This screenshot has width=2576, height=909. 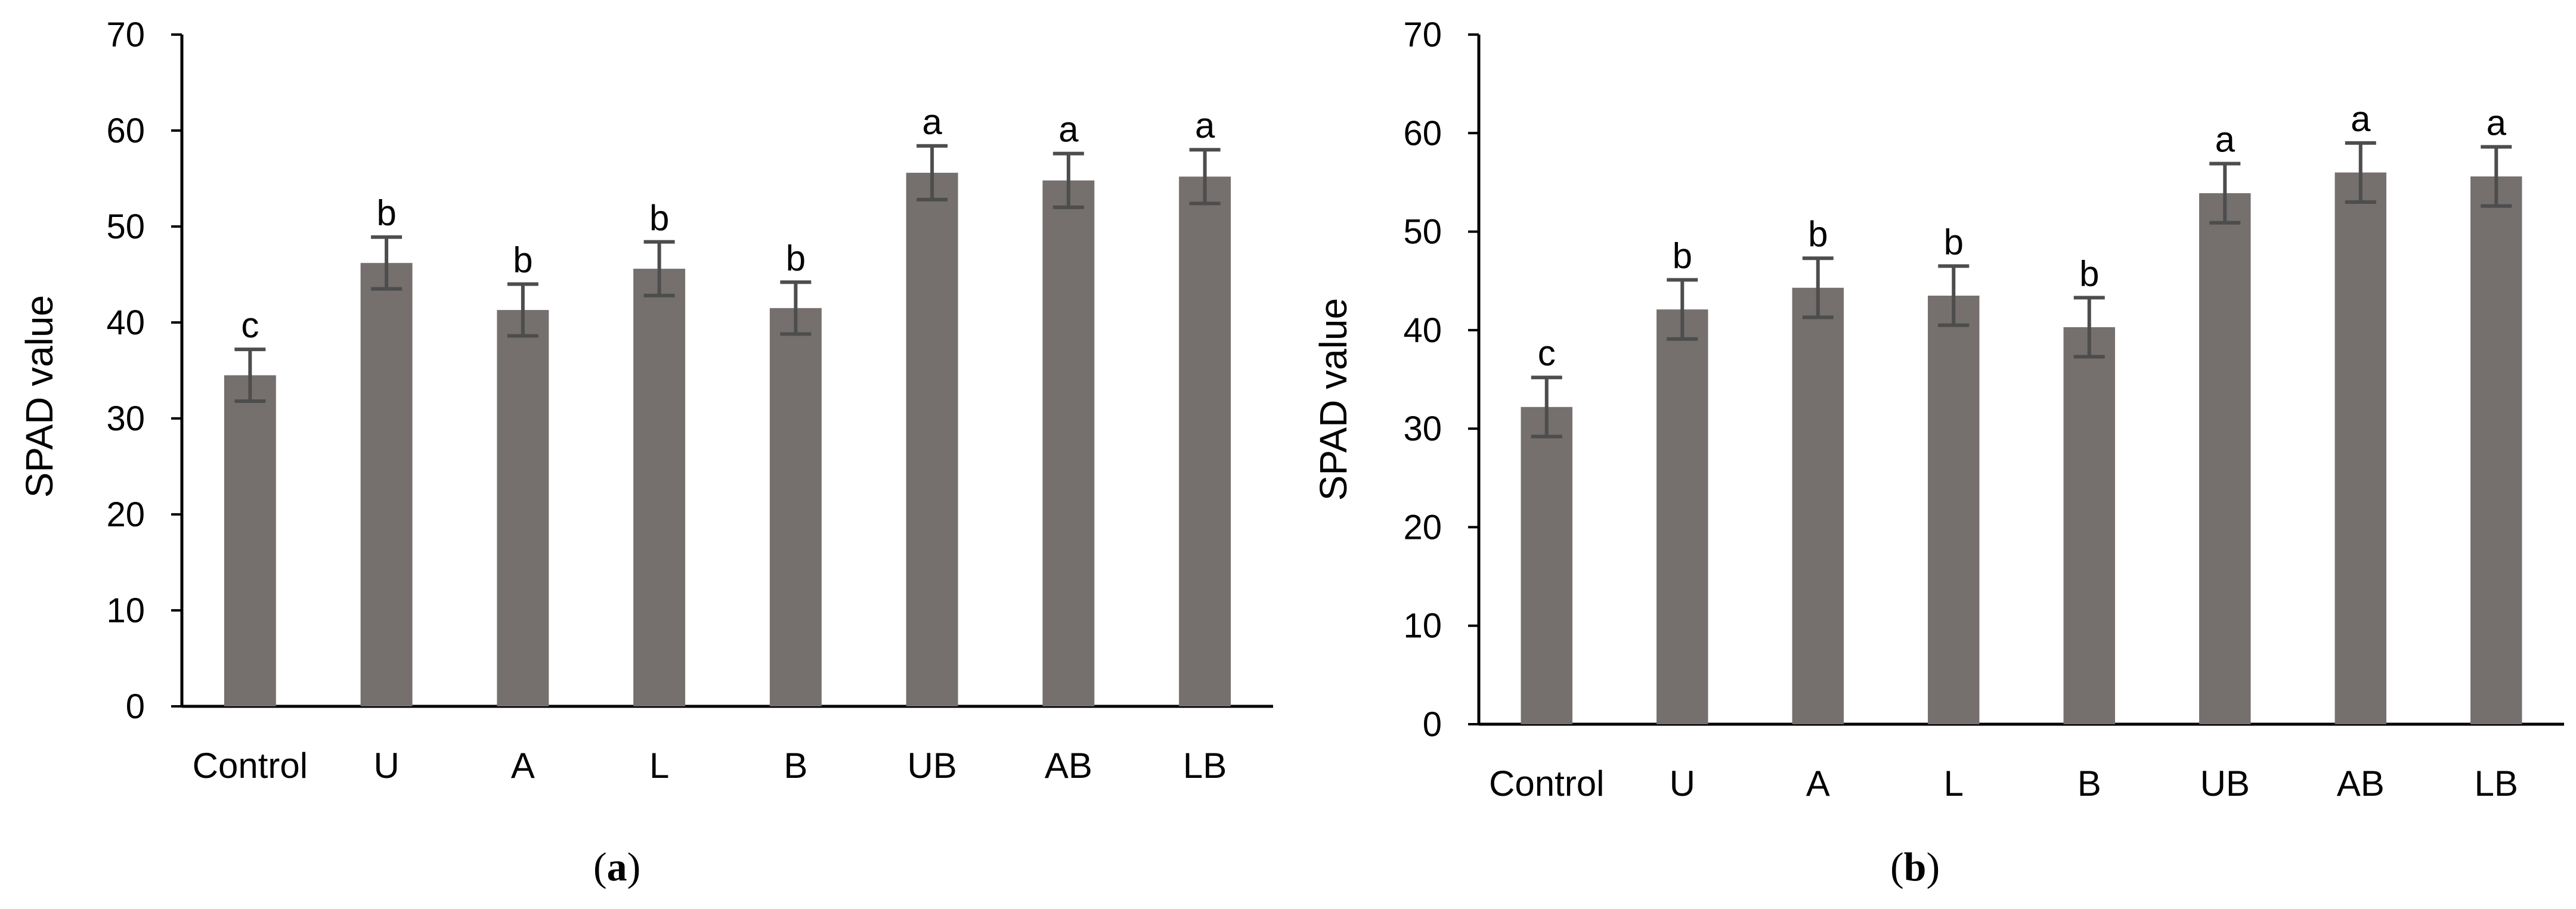 I want to click on panel-label-b: (b), so click(x=1915, y=866).